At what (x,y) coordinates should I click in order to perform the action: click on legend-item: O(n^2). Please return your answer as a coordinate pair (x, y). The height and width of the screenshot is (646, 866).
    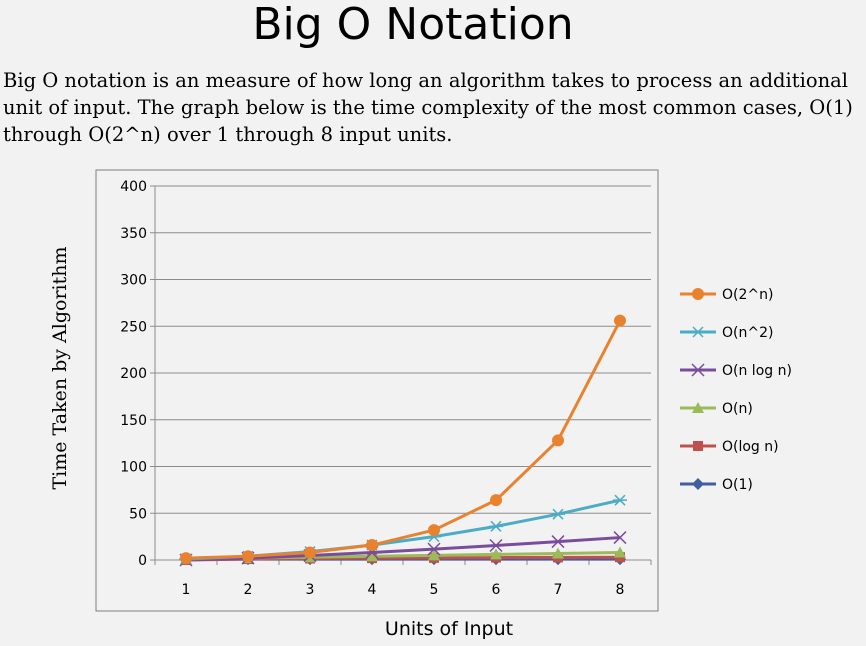
    Looking at the image, I should click on (726, 333).